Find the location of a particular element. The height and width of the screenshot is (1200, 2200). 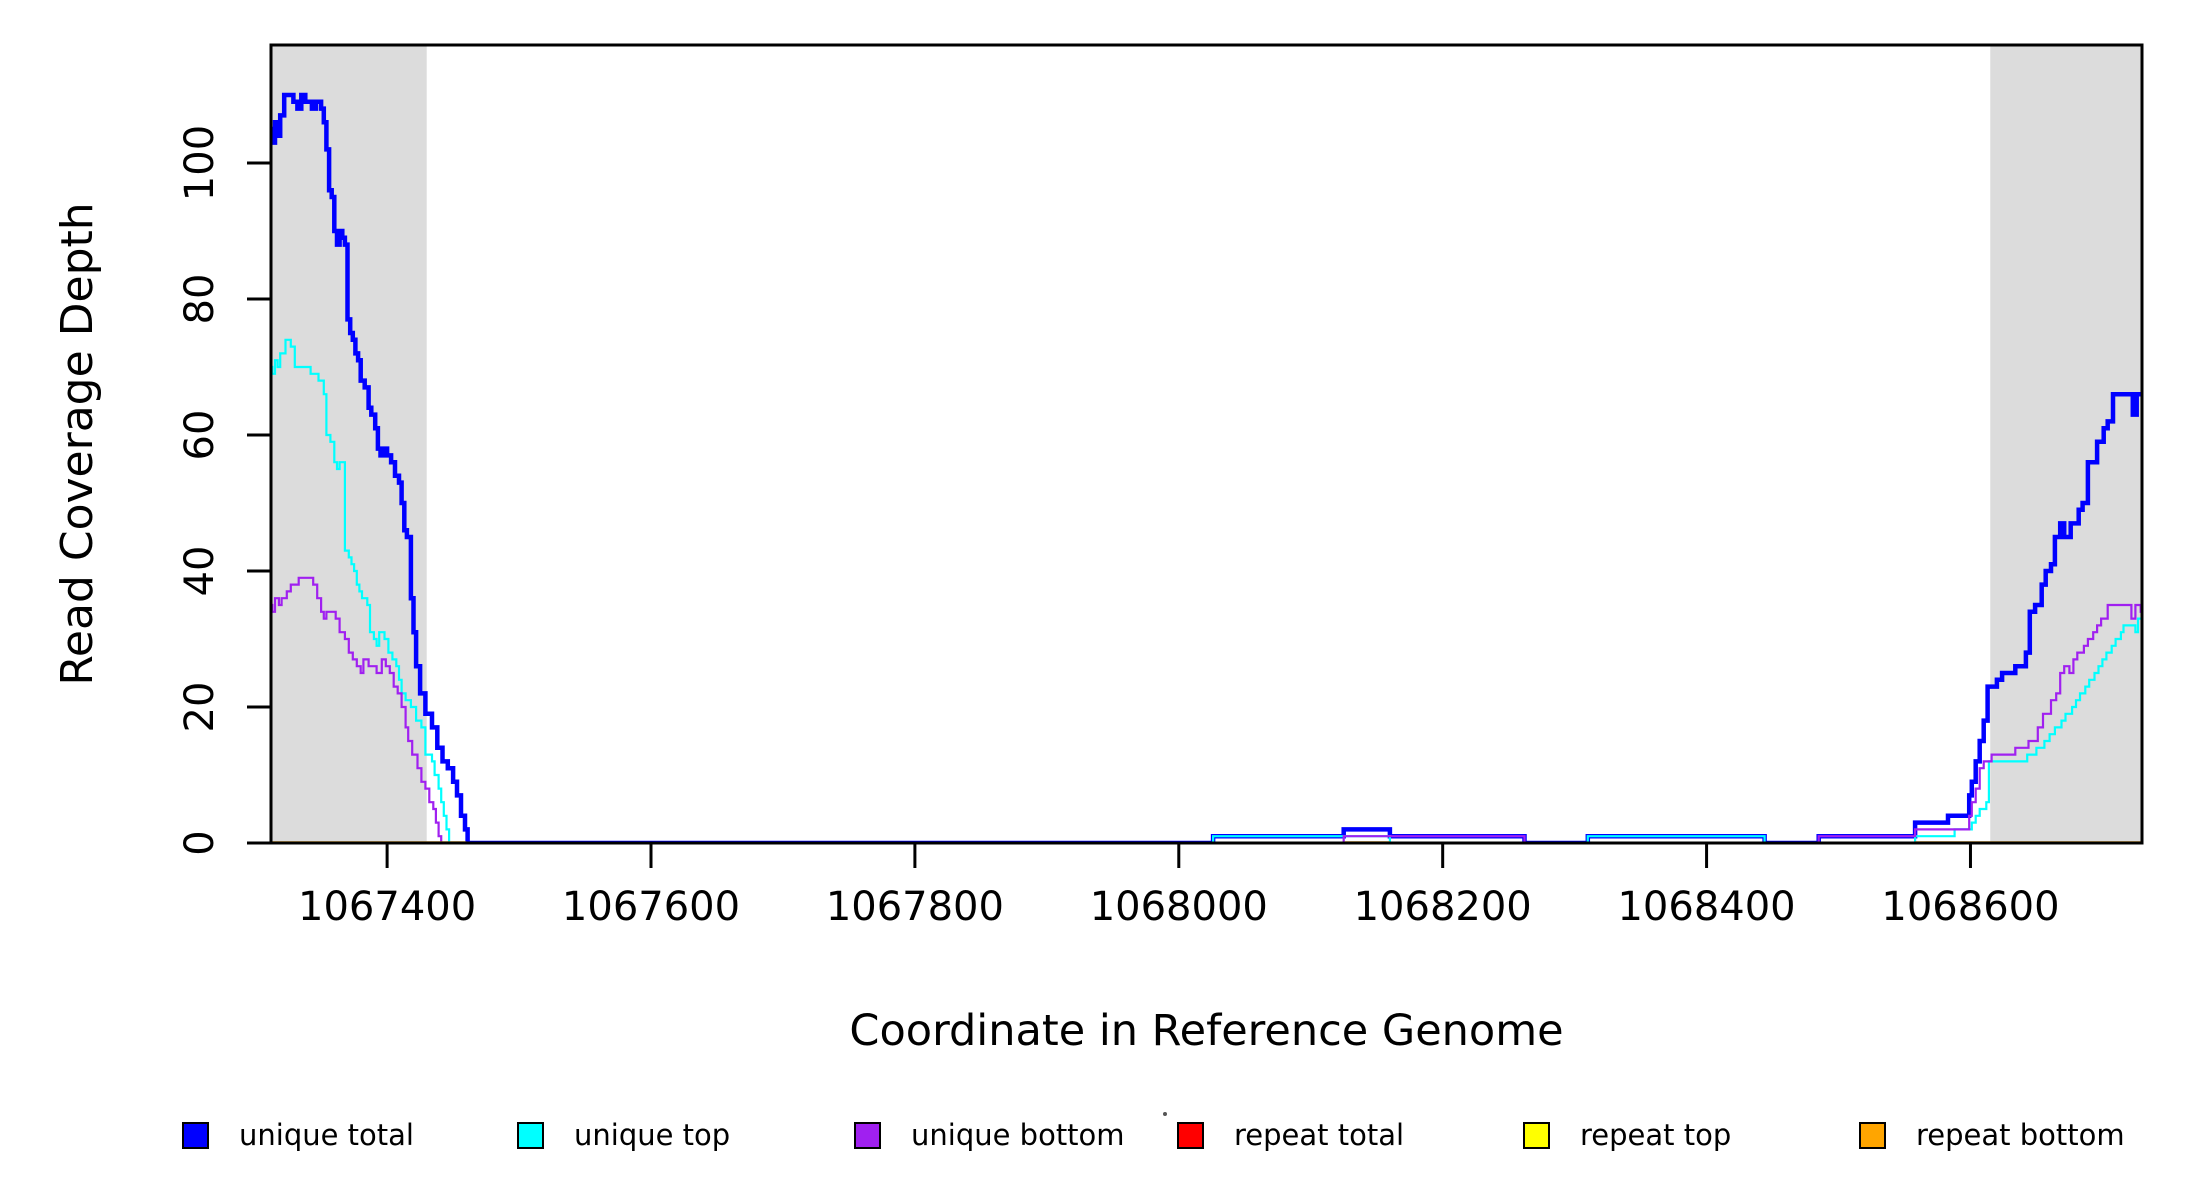

y-axis-title: Read Coverage Depth is located at coordinates (77, 444).